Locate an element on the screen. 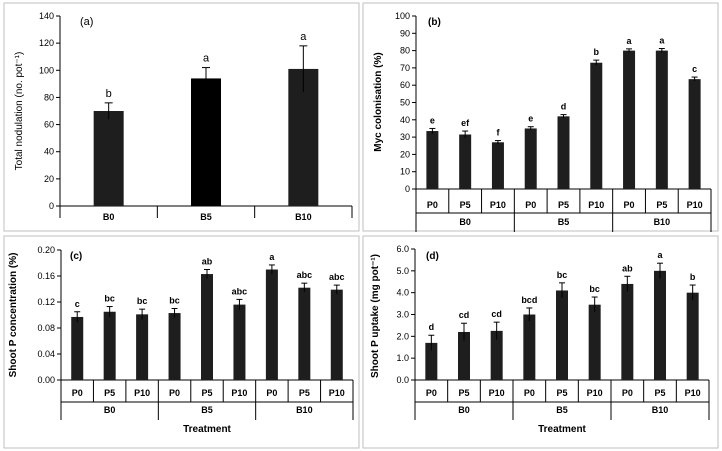 The image size is (722, 451). significance-letter: b is located at coordinates (693, 277).